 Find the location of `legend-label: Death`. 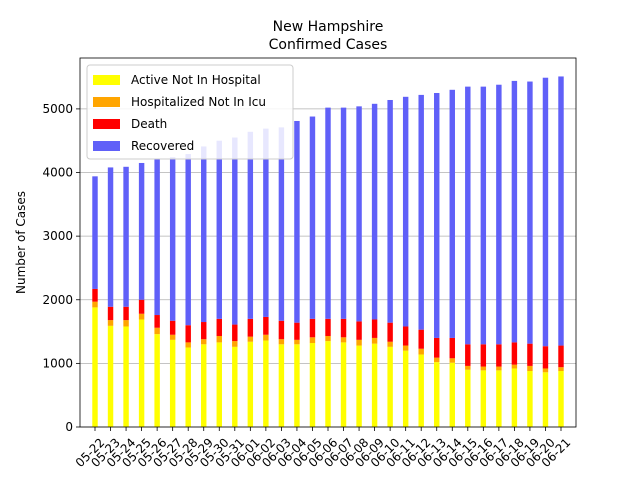

legend-label: Death is located at coordinates (149, 124).